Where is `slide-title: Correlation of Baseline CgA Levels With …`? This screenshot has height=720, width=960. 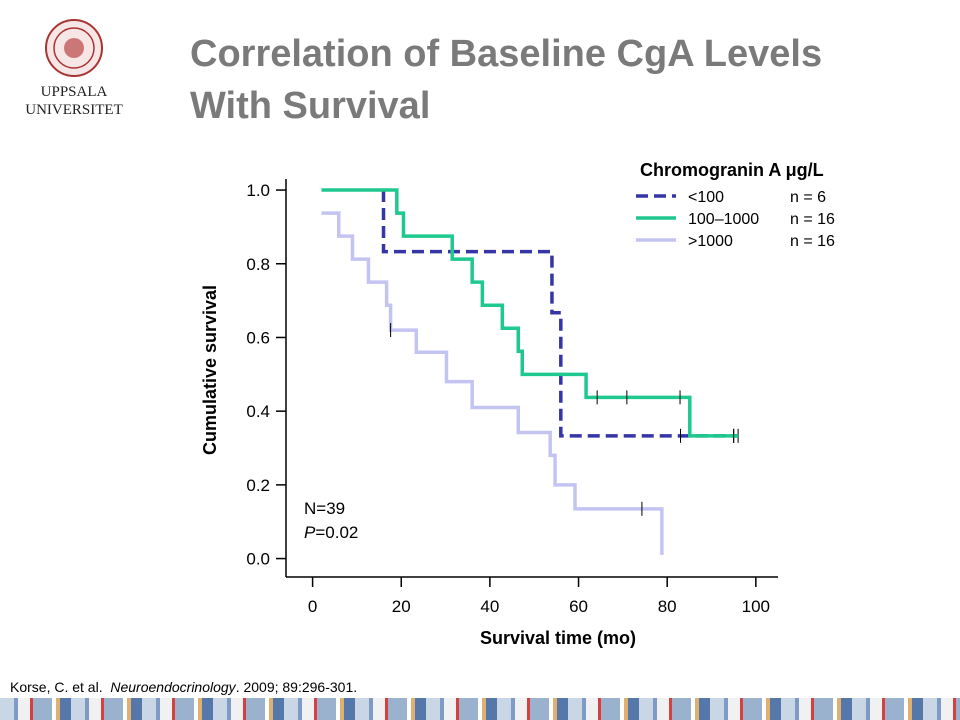 slide-title: Correlation of Baseline CgA Levels With … is located at coordinates (506, 80).